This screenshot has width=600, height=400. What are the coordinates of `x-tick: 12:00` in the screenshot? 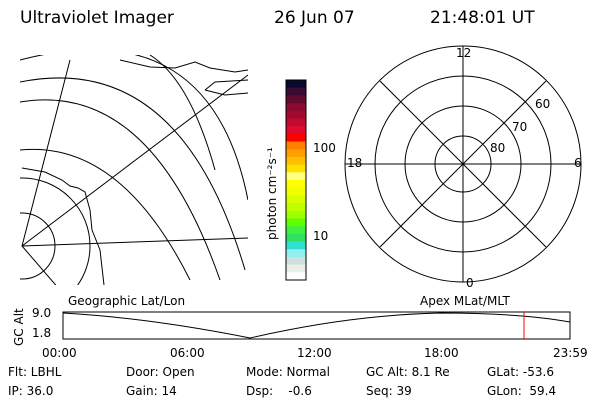 It's located at (314, 353).